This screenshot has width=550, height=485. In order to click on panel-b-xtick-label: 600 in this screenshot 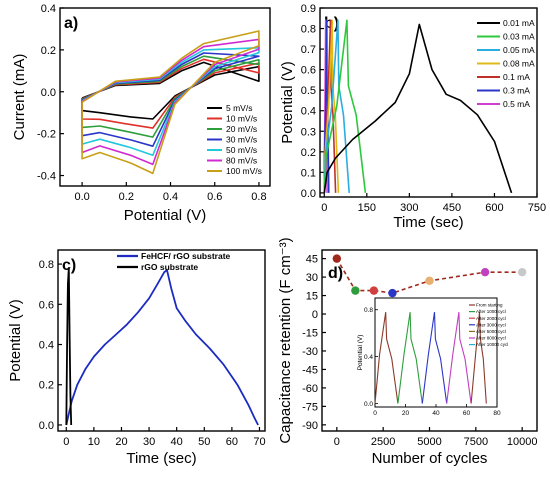, I will do `click(494, 208)`.